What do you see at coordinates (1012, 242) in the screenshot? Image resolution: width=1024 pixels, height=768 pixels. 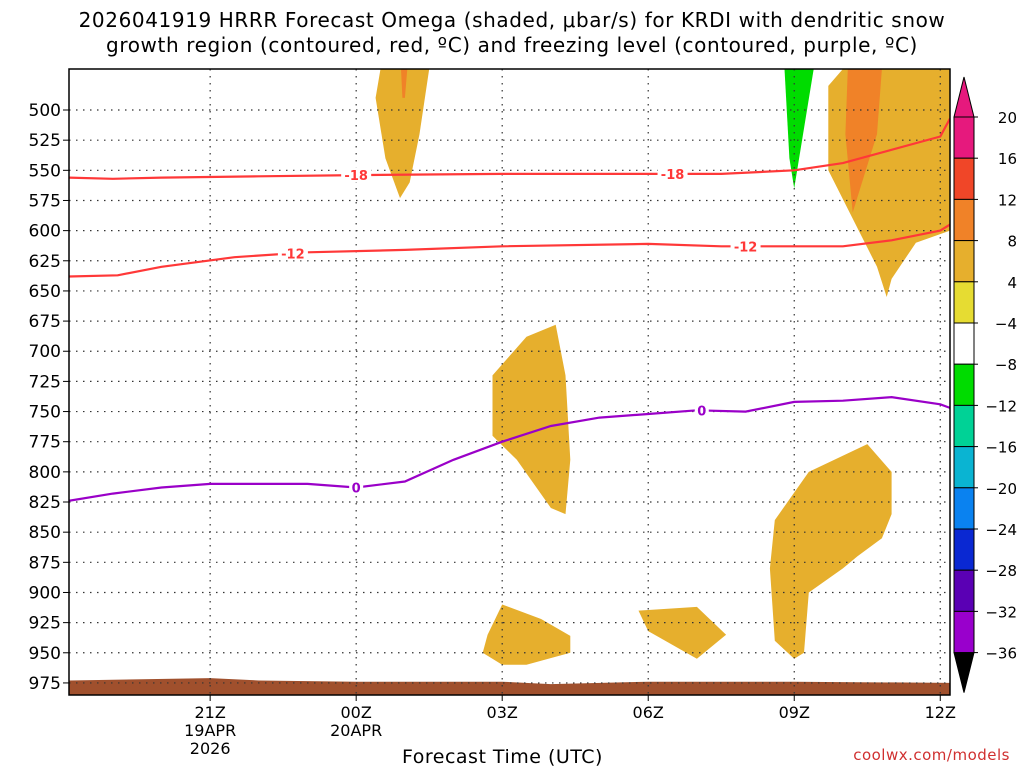 I see `colorbar-label-8: 8` at bounding box center [1012, 242].